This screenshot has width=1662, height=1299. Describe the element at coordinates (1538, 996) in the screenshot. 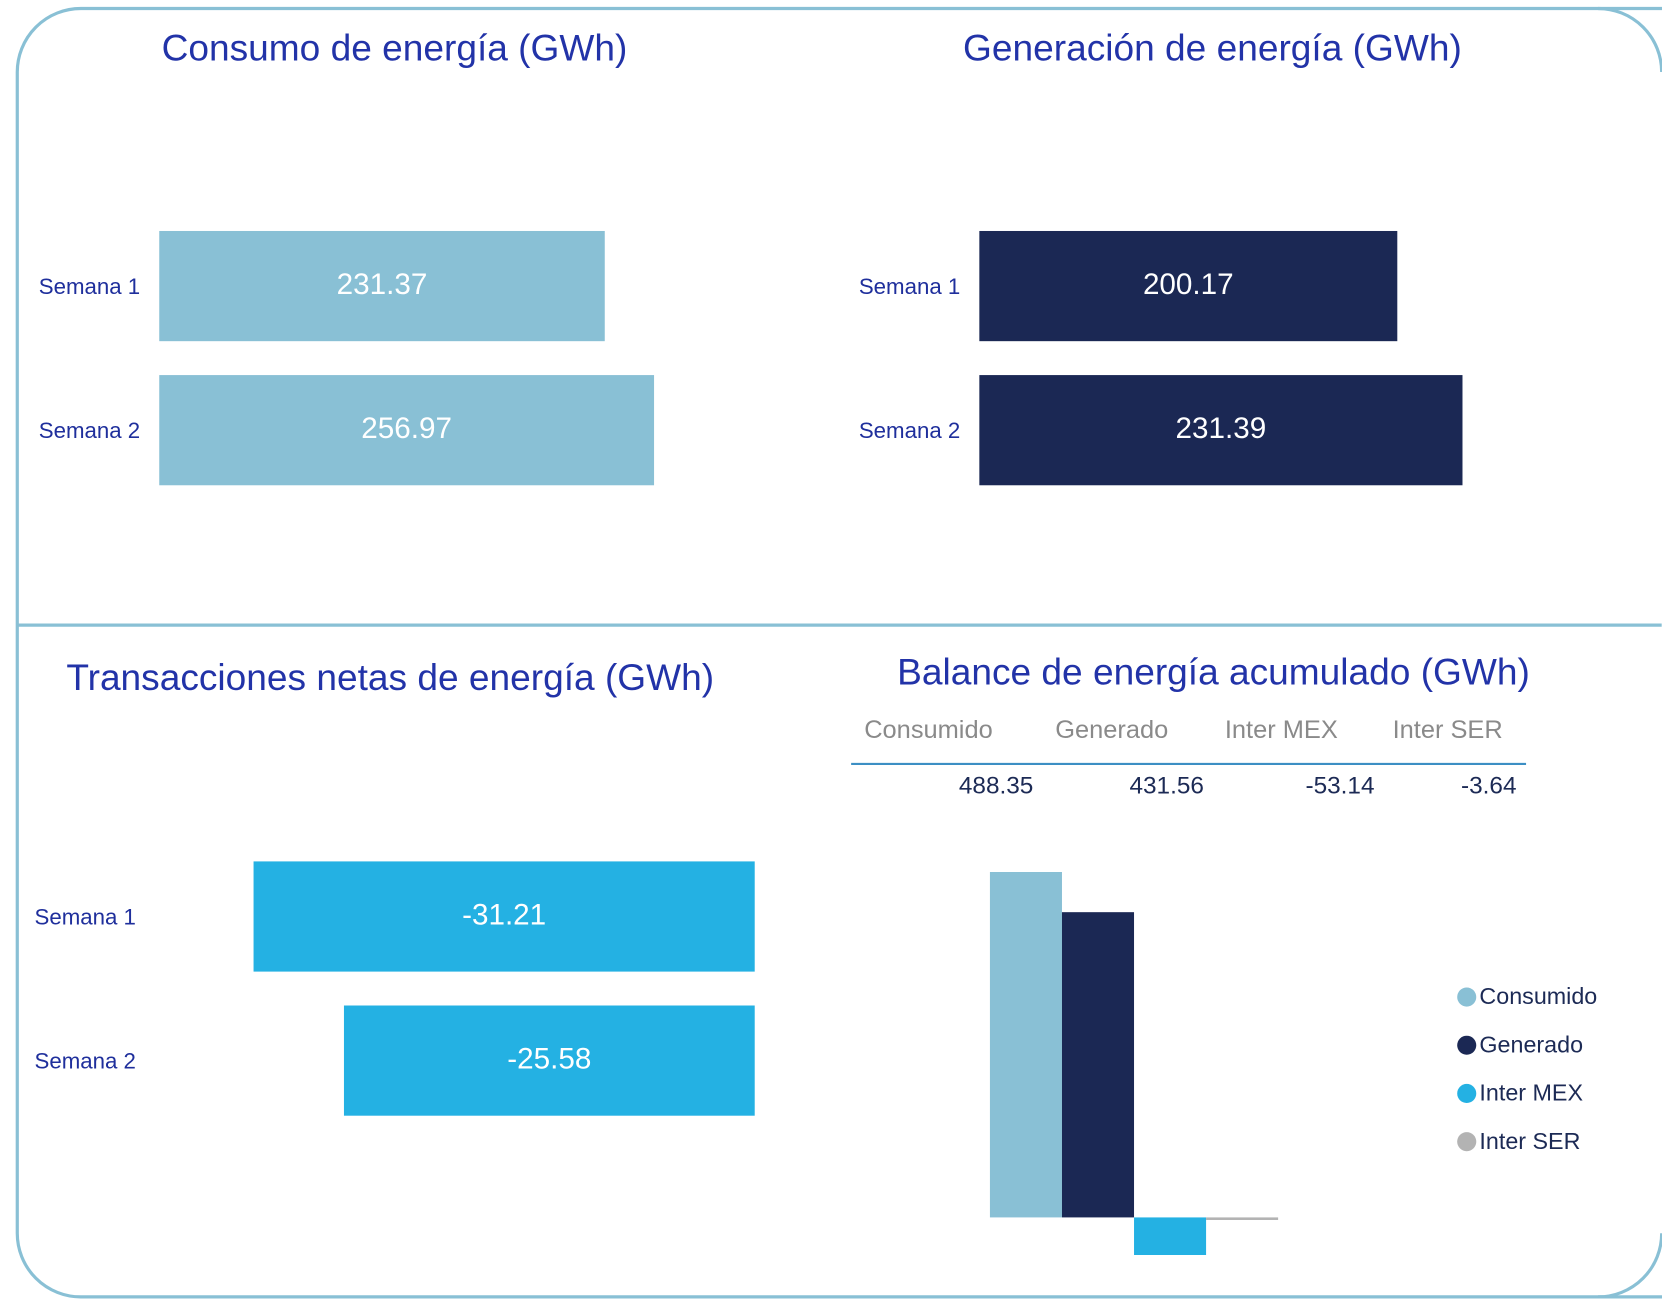

I see `legend-label: Consumido` at that location.